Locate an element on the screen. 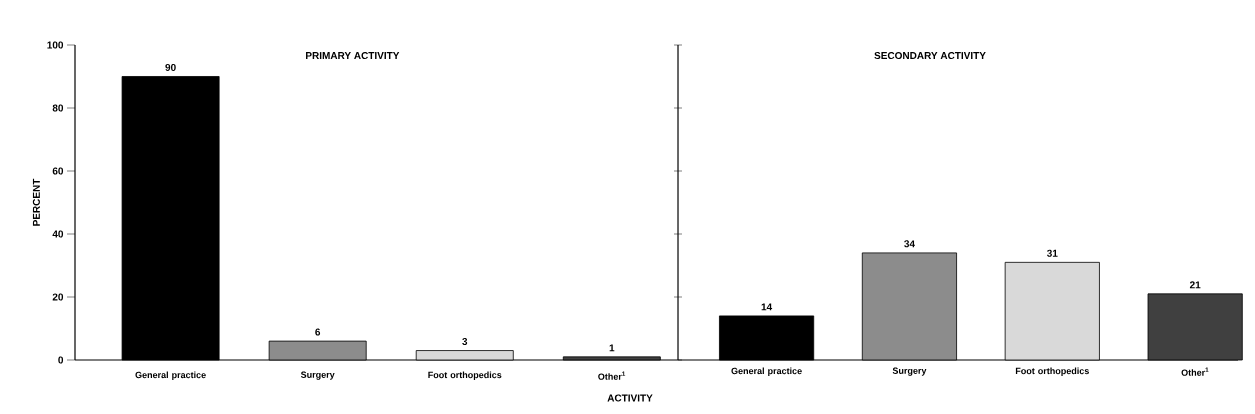  text: SECONDARY ACTIVITY is located at coordinates (930, 56).